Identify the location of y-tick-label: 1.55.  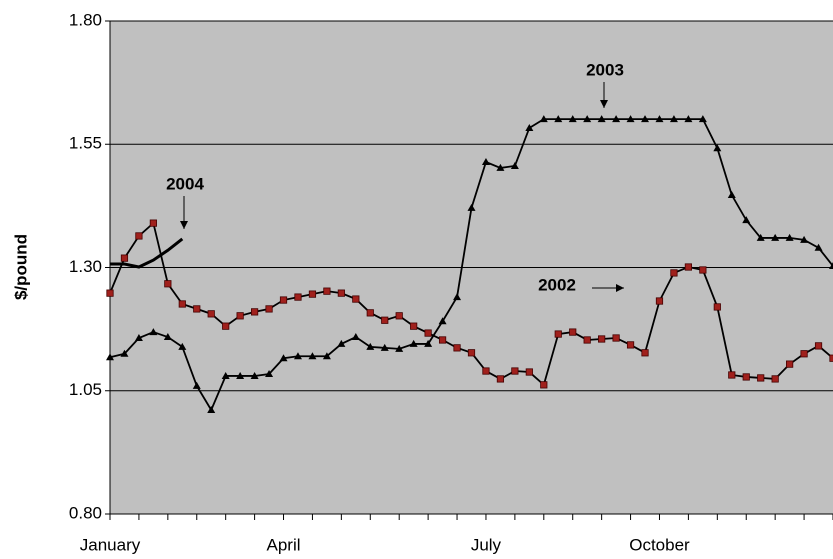
(85, 143).